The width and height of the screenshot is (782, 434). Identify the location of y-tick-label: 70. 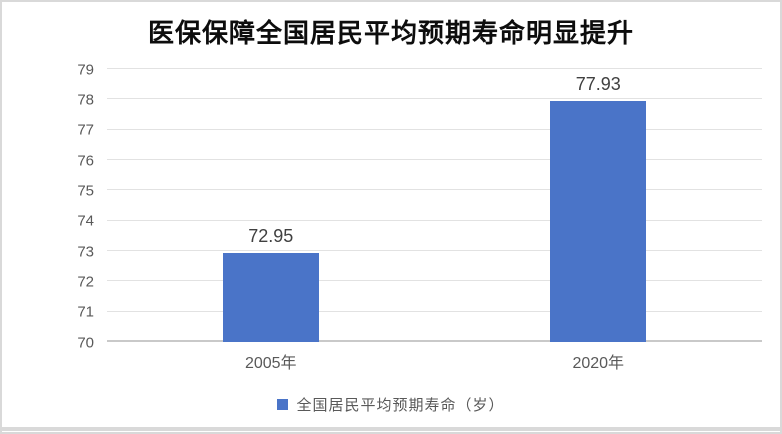
(85, 342).